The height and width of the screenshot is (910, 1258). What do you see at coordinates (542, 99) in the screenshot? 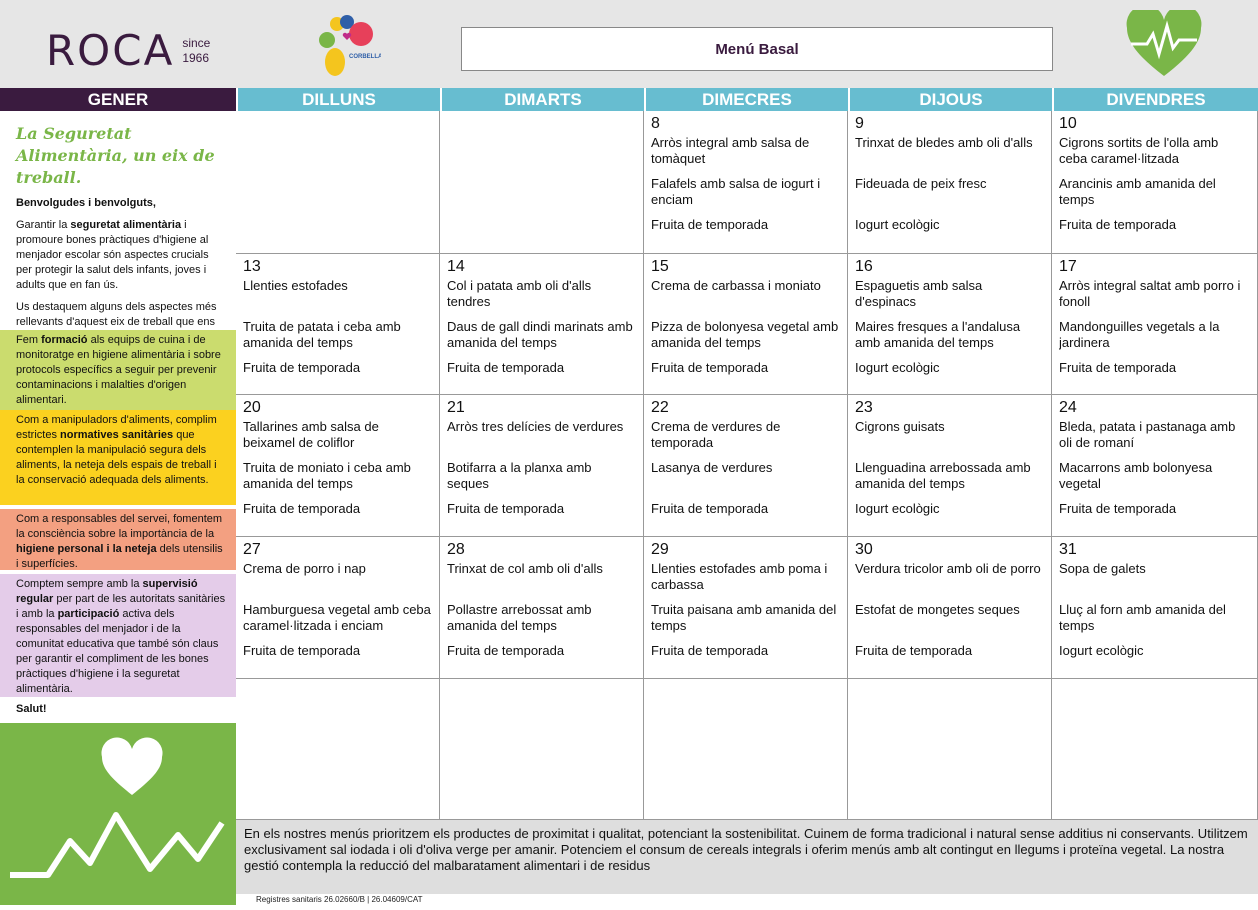
I see `day-header-dimarts: DIMARTS` at bounding box center [542, 99].